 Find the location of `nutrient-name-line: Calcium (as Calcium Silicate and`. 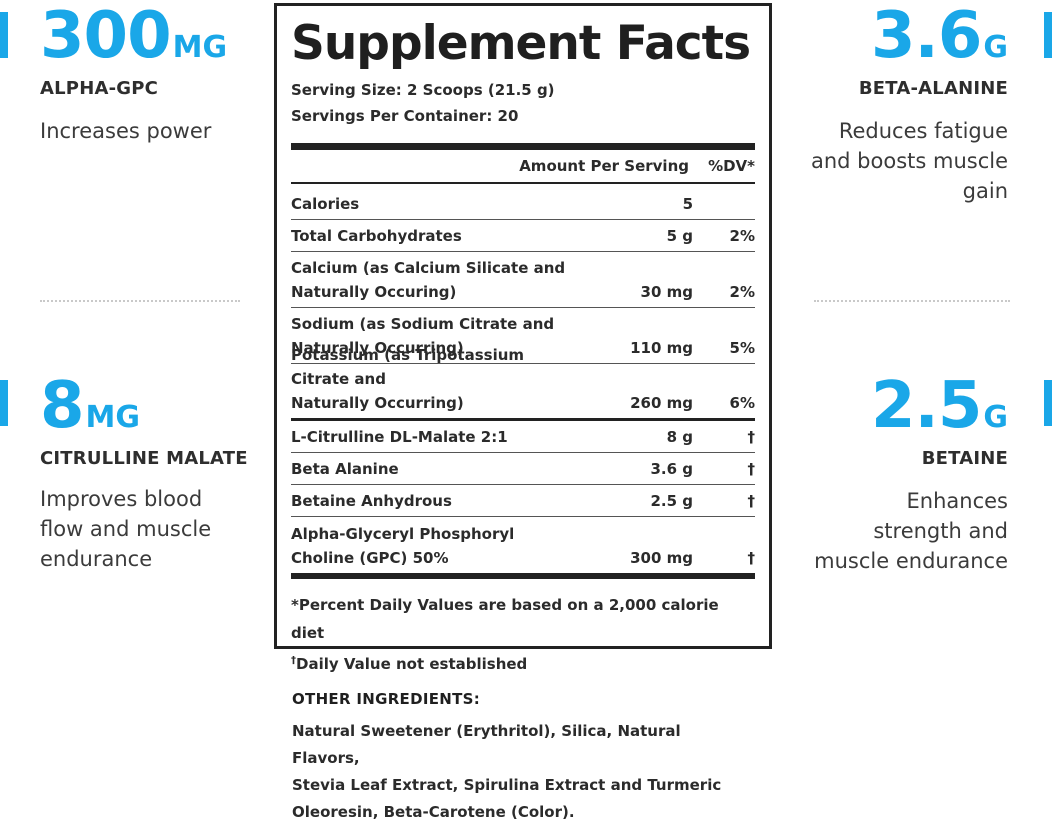

nutrient-name-line: Calcium (as Calcium Silicate and is located at coordinates (428, 268).